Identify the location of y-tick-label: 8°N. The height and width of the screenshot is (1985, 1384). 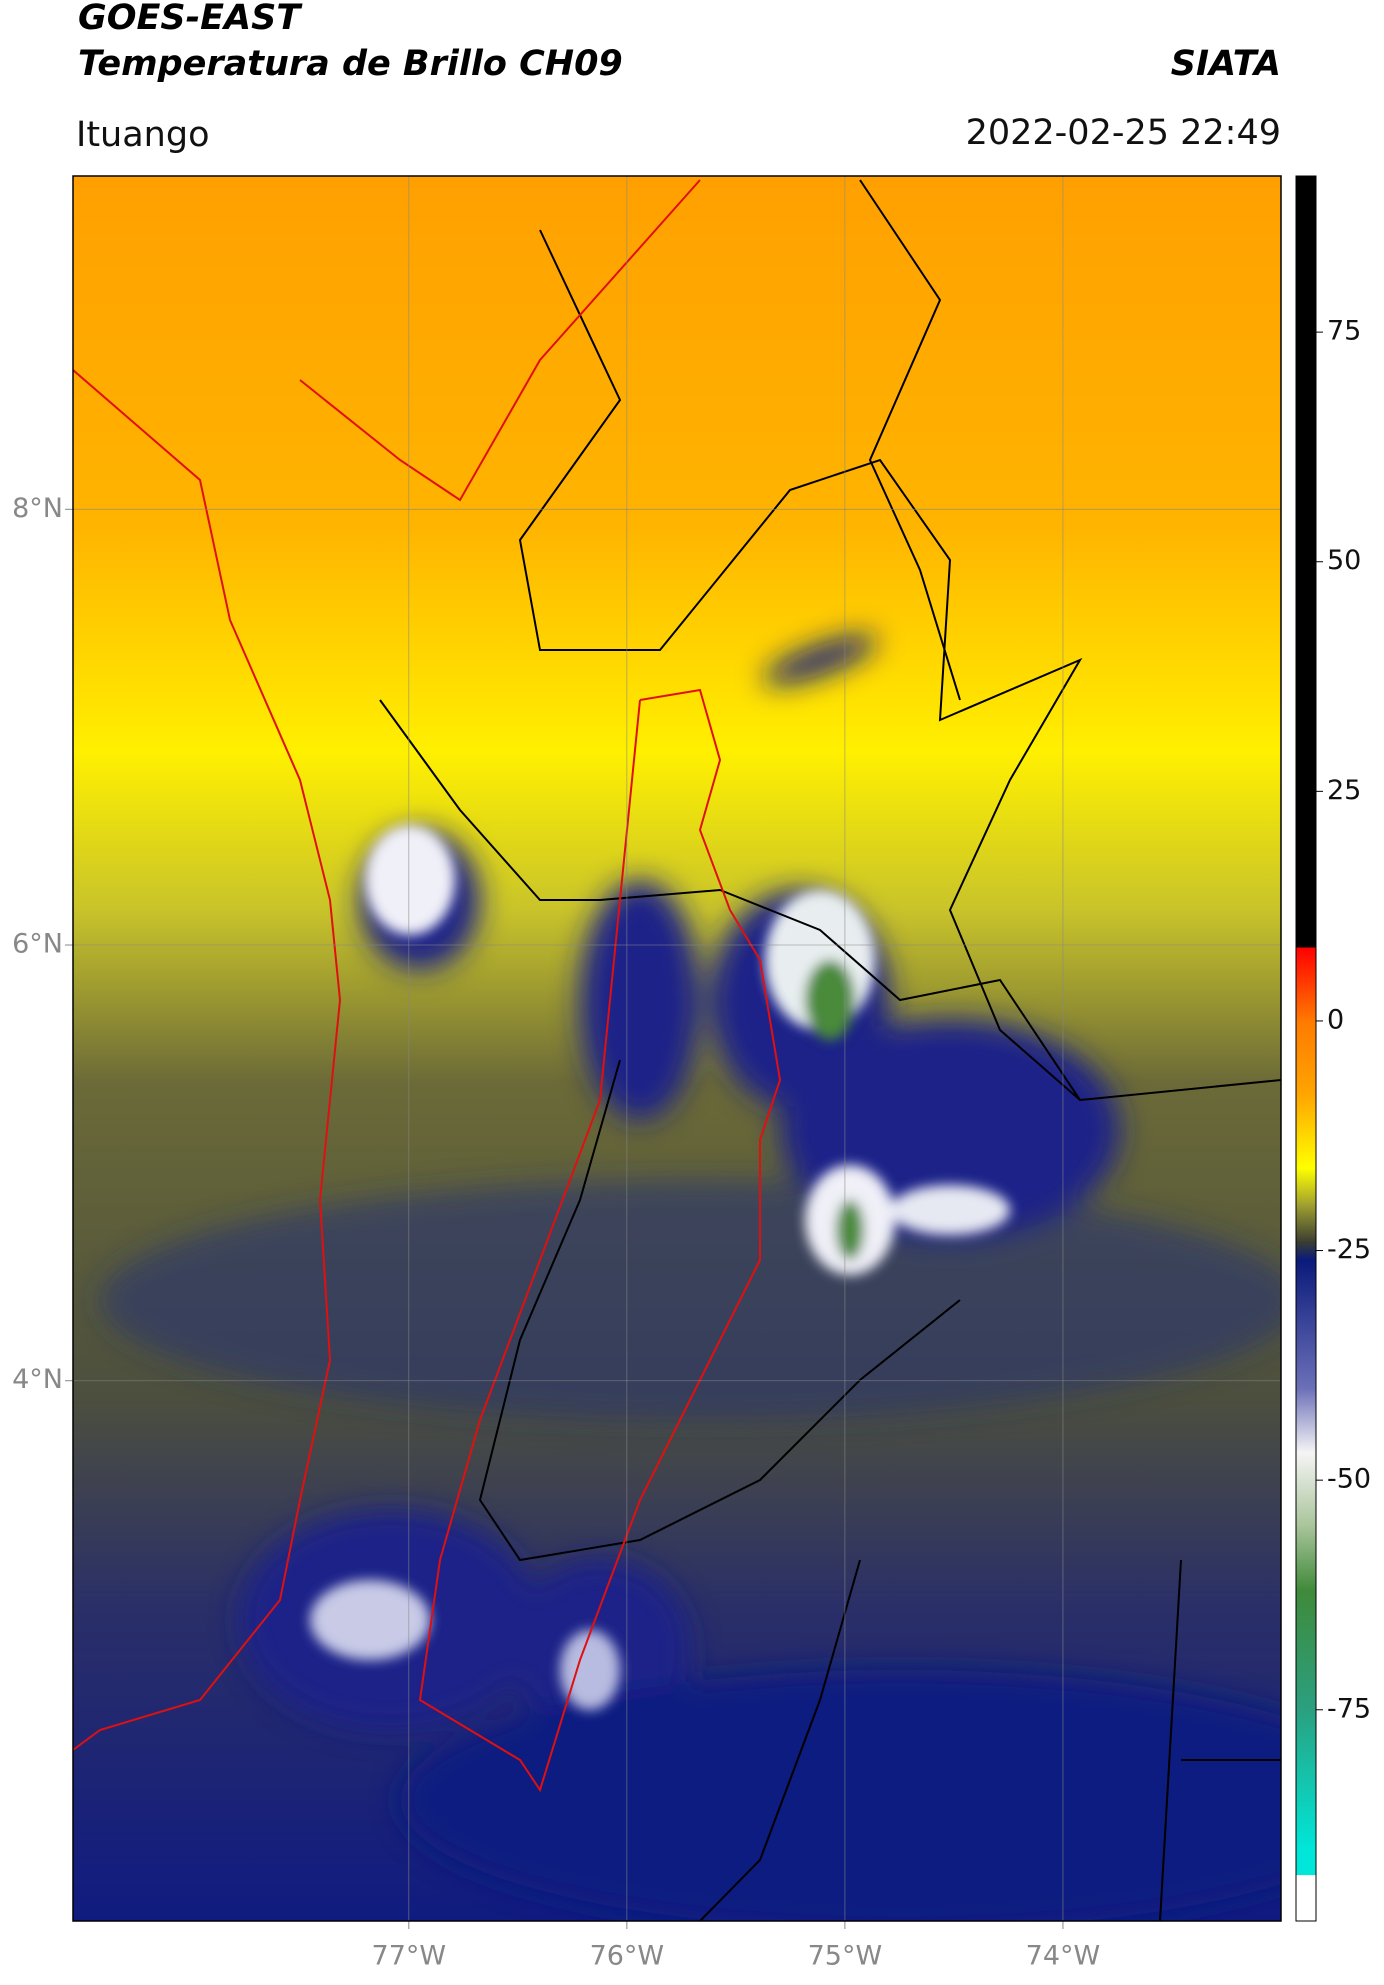
(37, 508).